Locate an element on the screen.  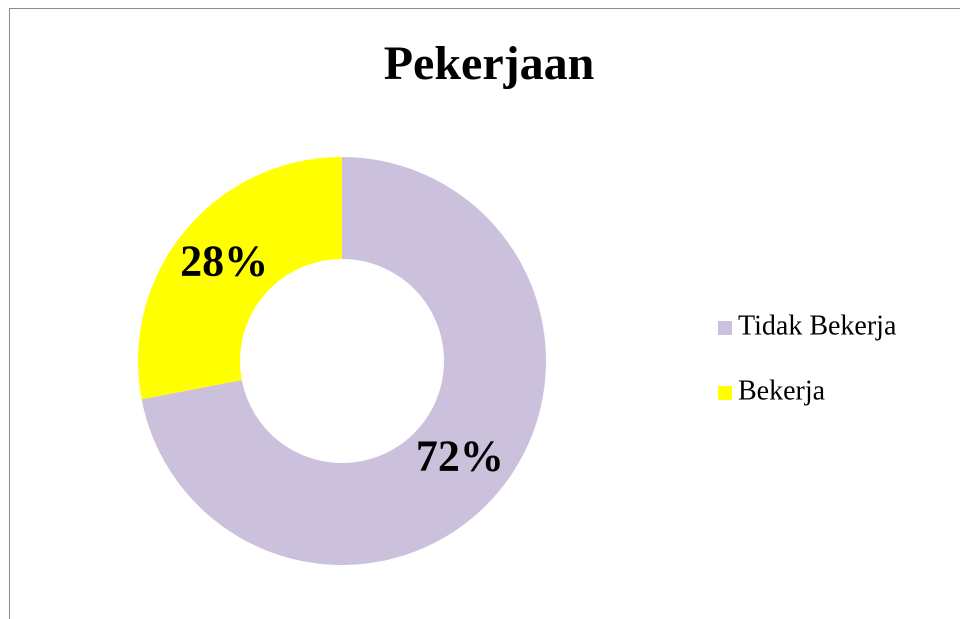
legend-label: Bekerja is located at coordinates (782, 390).